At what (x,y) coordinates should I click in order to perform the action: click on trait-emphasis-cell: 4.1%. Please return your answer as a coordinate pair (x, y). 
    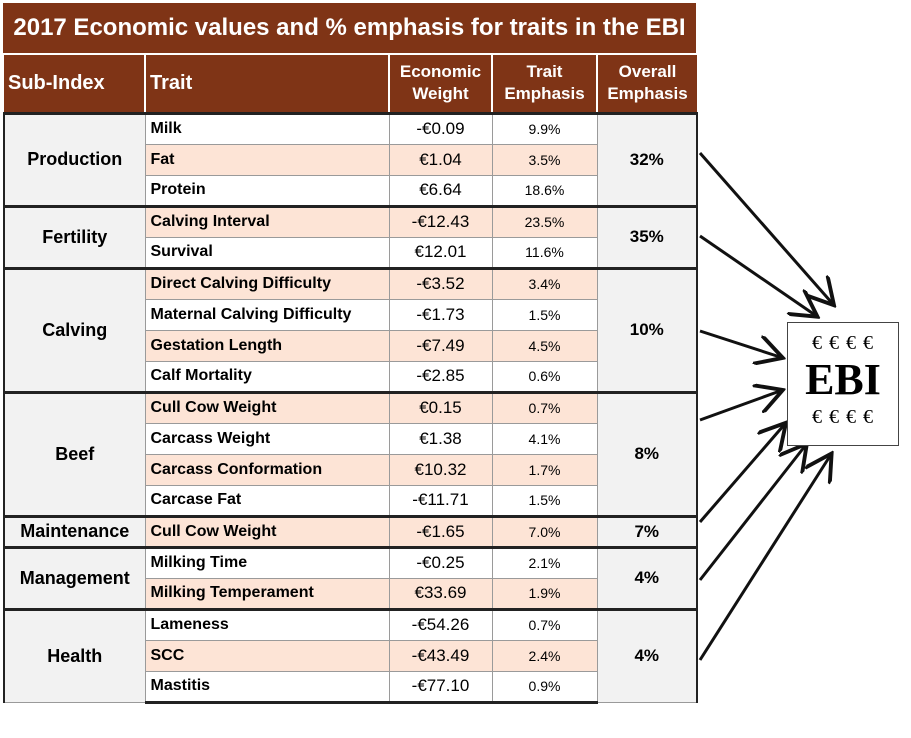
    Looking at the image, I should click on (544, 438).